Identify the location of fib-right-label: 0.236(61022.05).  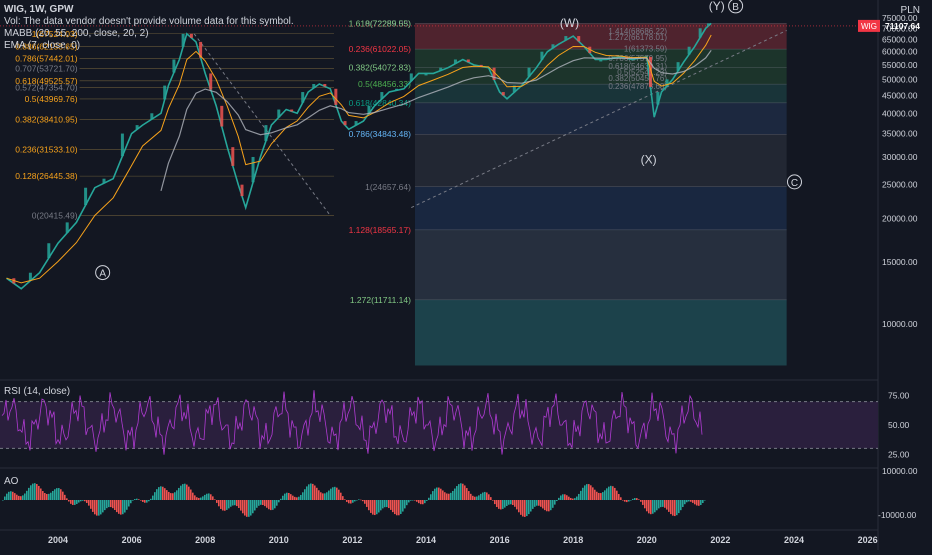
(380, 49).